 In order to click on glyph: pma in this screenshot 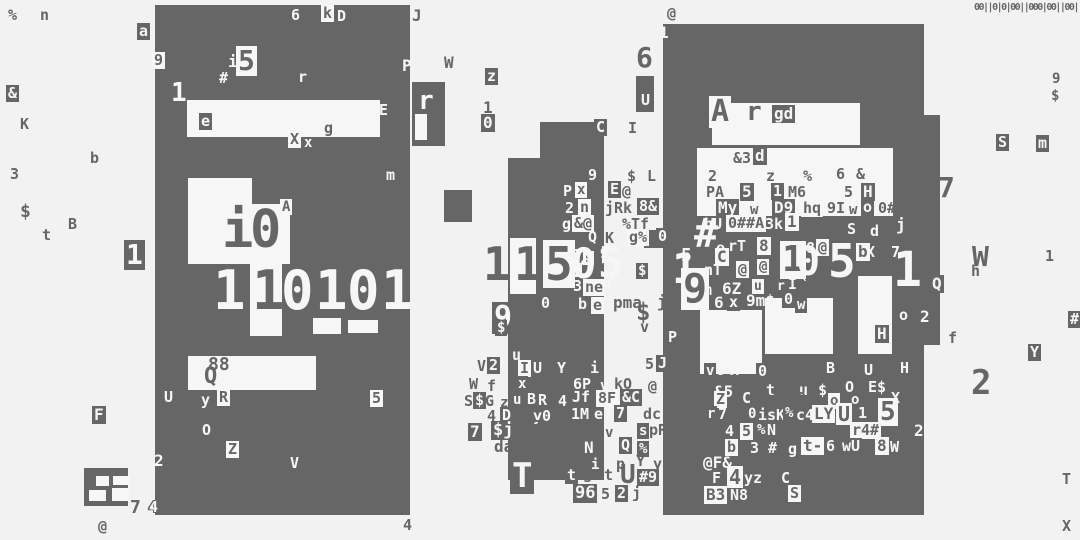, I will do `click(627, 302)`.